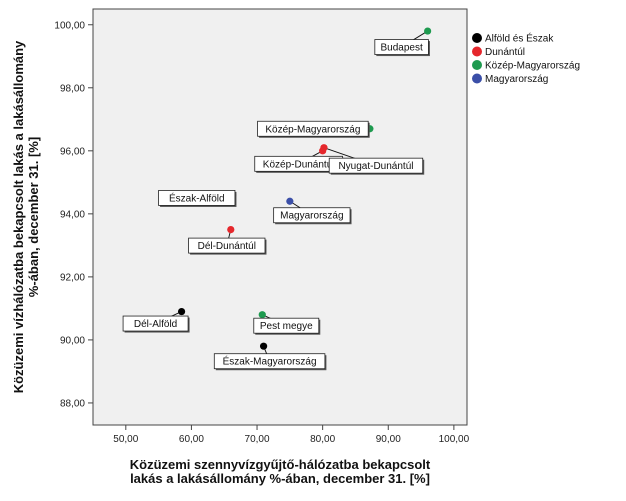 This screenshot has height=501, width=626. I want to click on x-tick-label: 90,00, so click(388, 439).